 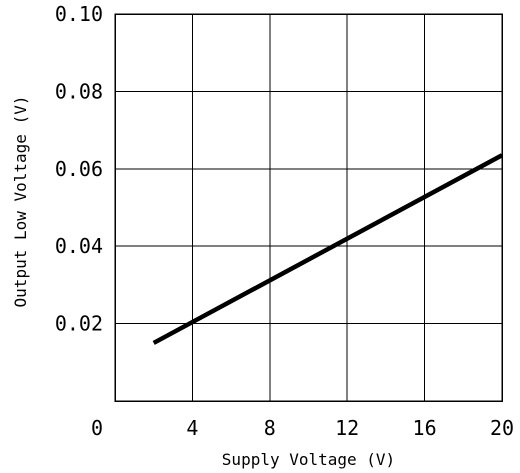 What do you see at coordinates (79, 14) in the screenshot?
I see `y-tick-label: 0.10` at bounding box center [79, 14].